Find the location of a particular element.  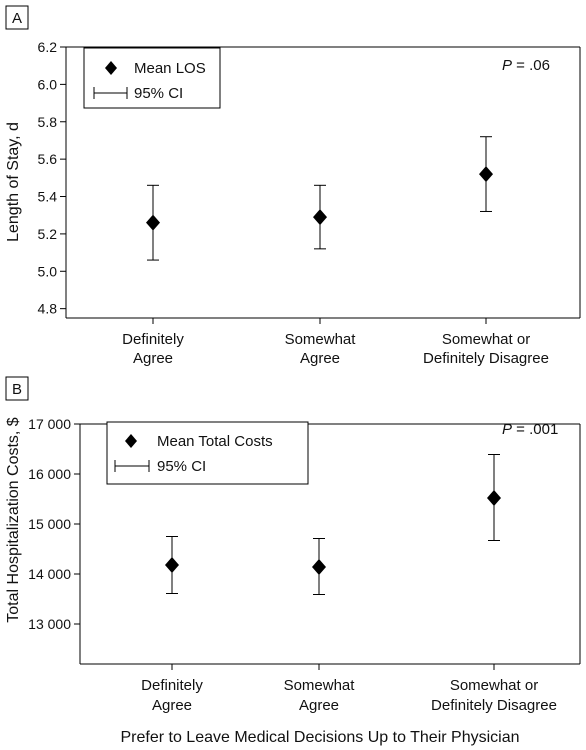

y-tick-label: 13 000 is located at coordinates (49, 624).